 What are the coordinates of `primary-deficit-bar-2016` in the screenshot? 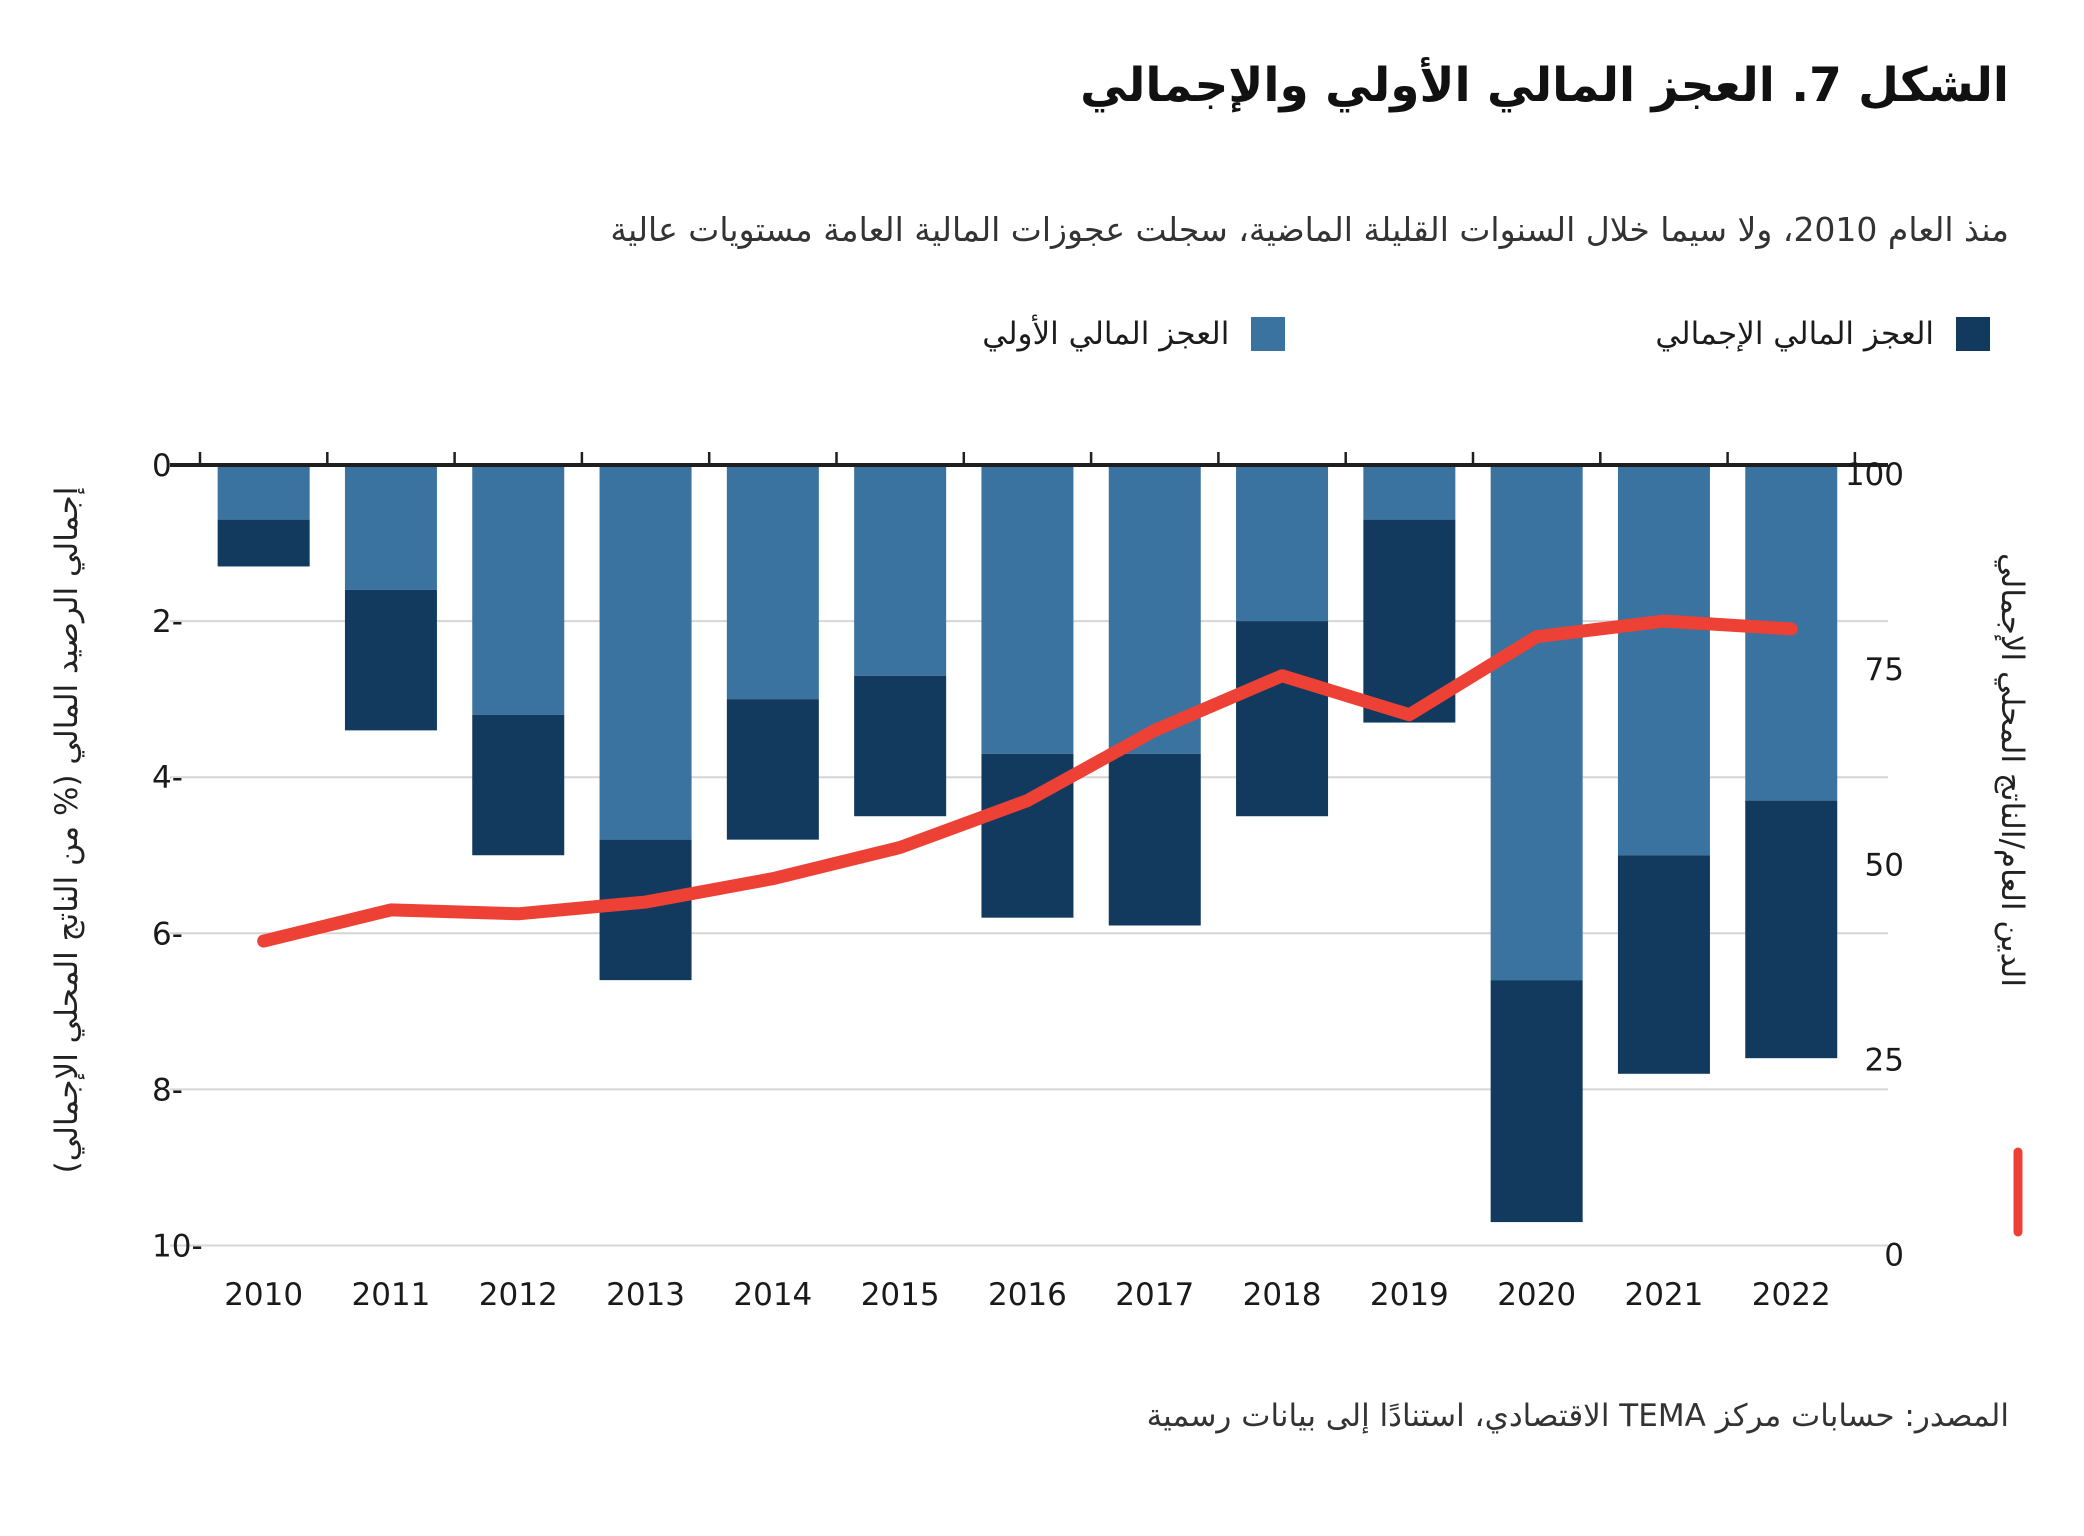 It's located at (1027, 610).